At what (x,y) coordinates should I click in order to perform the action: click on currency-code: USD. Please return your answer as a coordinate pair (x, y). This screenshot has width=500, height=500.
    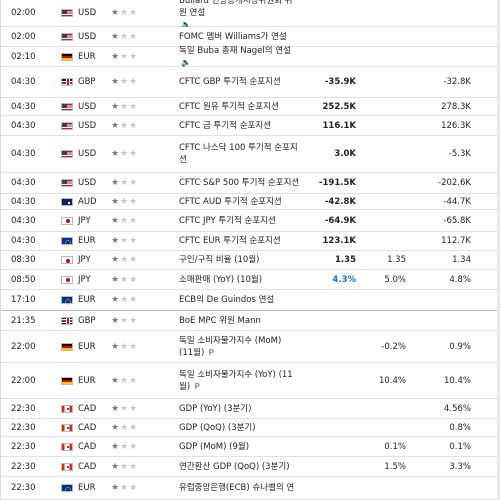
    Looking at the image, I should click on (87, 13).